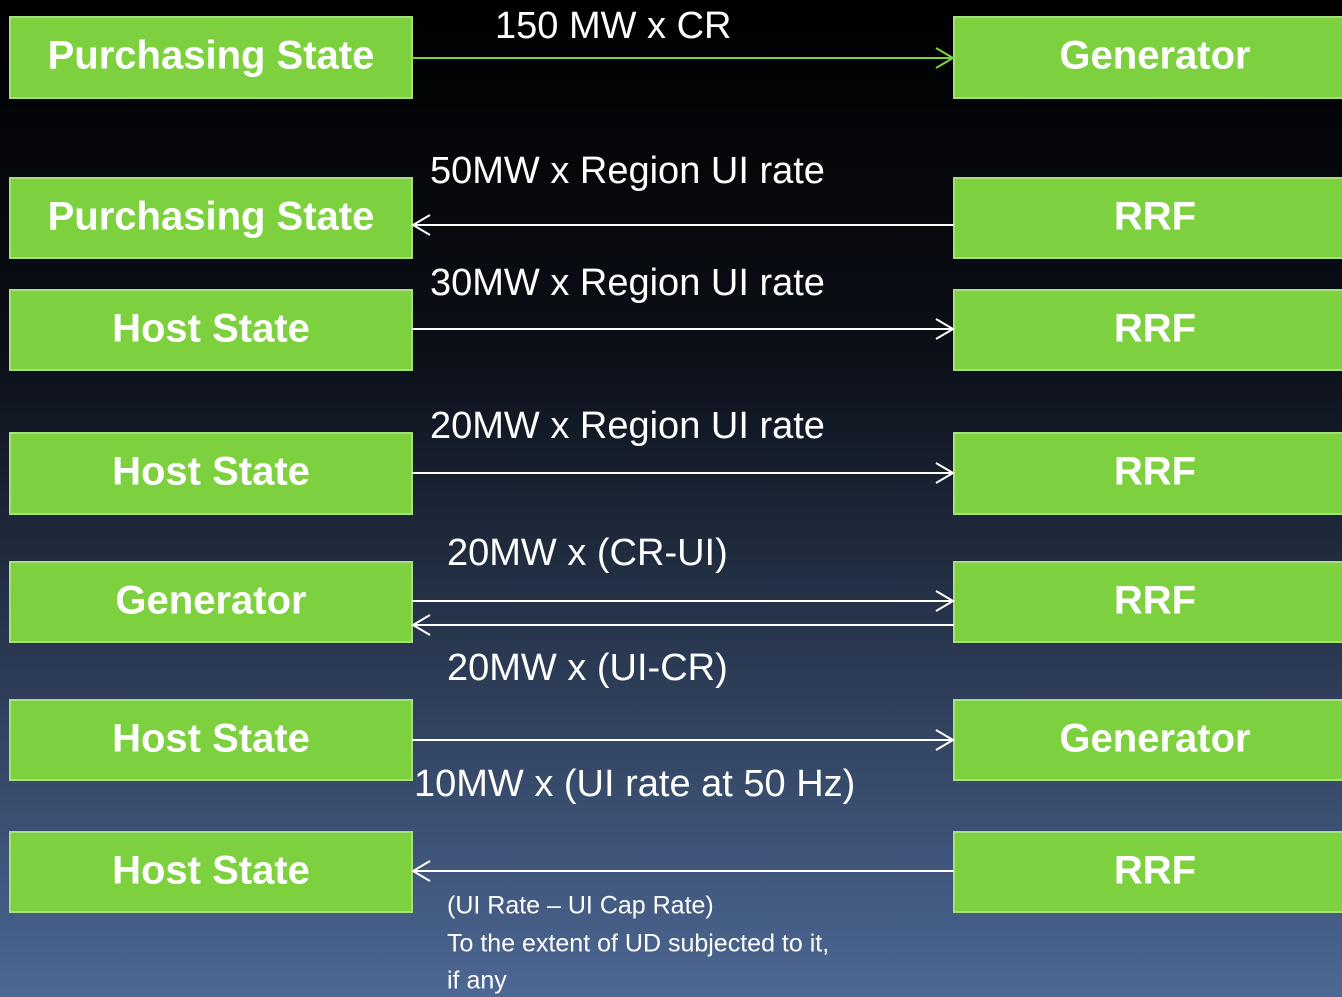 This screenshot has height=997, width=1342. Describe the element at coordinates (627, 426) in the screenshot. I see `flow-label: 20MW x Region UI rate` at that location.